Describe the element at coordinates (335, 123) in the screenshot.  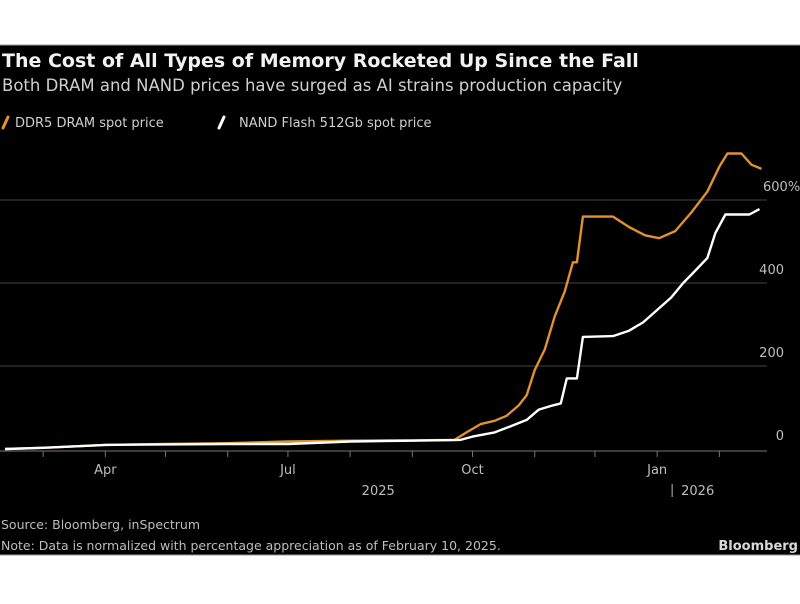
I see `legend-label-nand: NAND Flash 512Gb spot price` at that location.